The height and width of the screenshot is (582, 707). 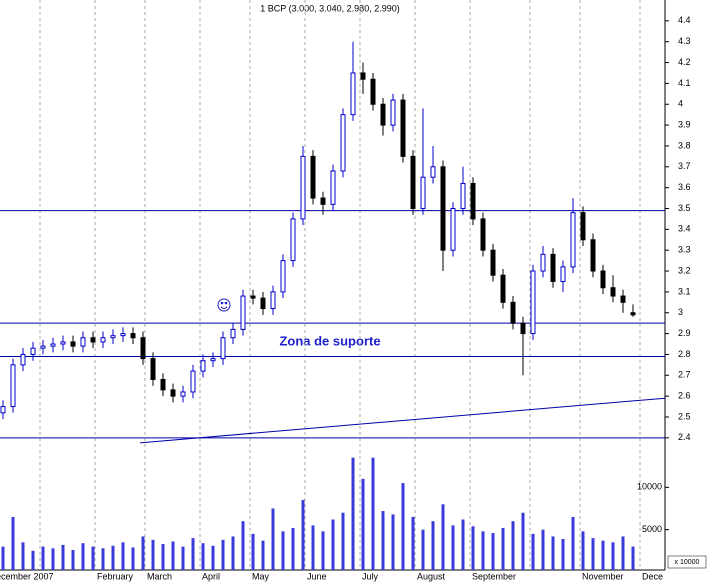 I want to click on y-tick-label: 4.1, so click(x=684, y=83).